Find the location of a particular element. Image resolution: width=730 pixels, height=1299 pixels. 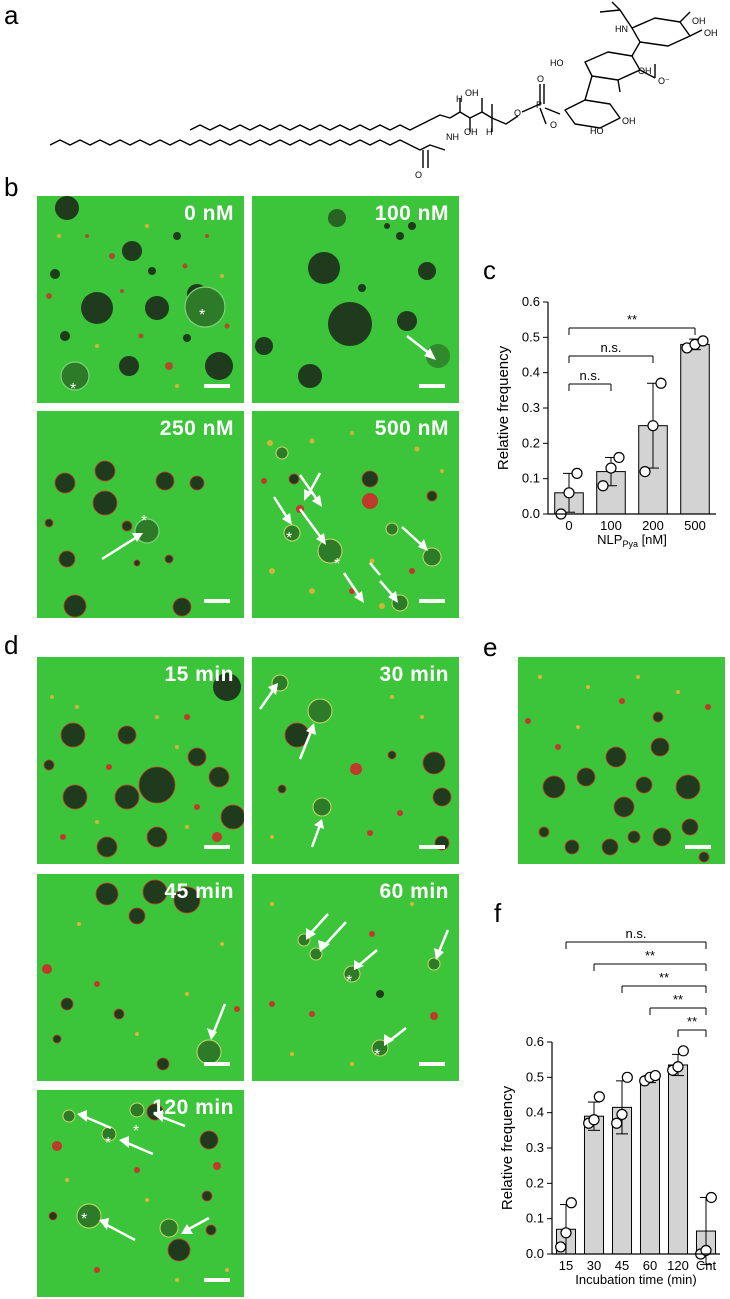

panel-letter-d: d is located at coordinates (11, 645).